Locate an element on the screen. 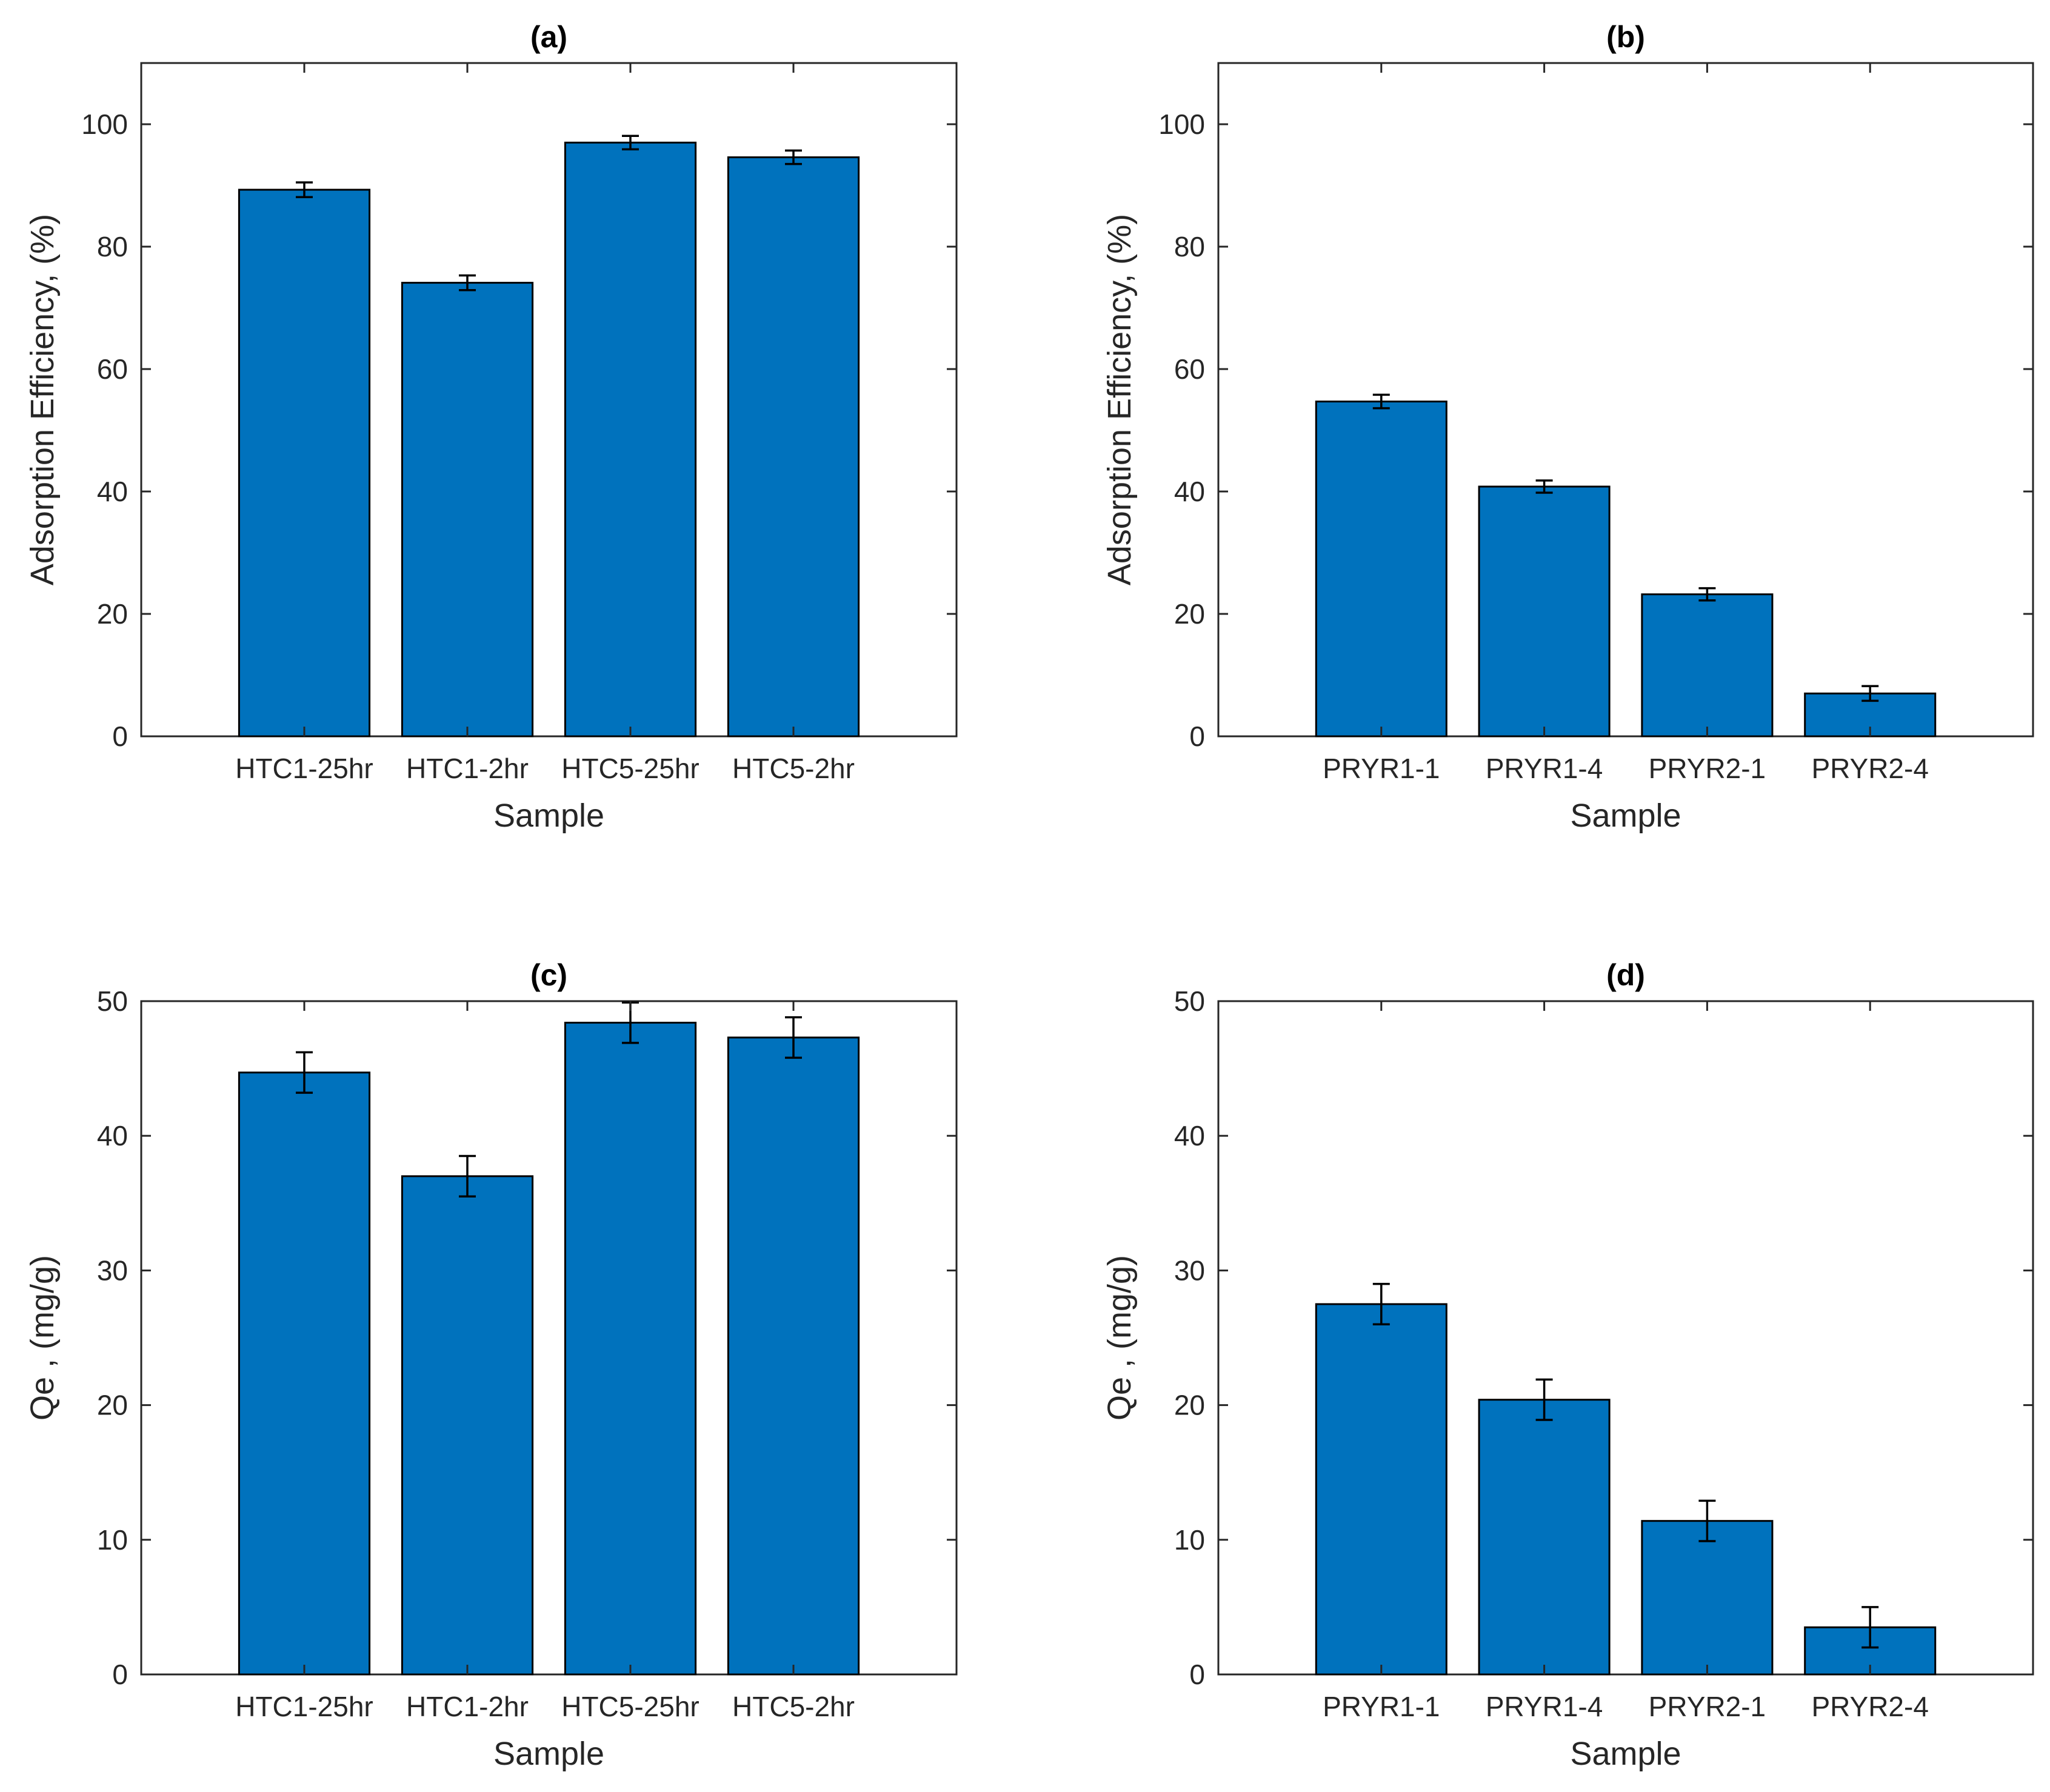  chart-title: (d) is located at coordinates (1625, 975).